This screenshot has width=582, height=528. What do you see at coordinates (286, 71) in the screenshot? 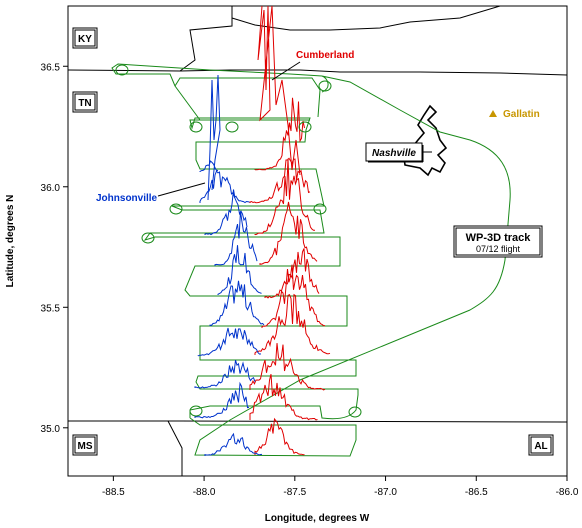
I see `cumberland-leader` at bounding box center [286, 71].